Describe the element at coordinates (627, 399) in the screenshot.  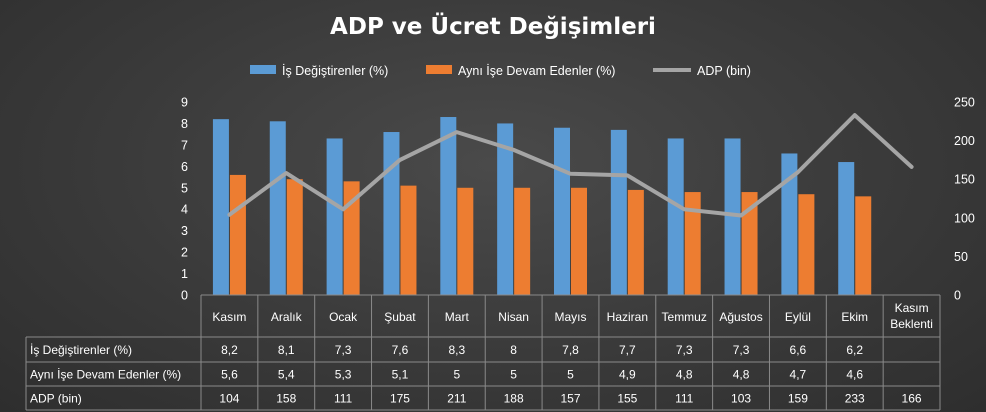
I see `cell-adp-bin-haziran: 155` at that location.